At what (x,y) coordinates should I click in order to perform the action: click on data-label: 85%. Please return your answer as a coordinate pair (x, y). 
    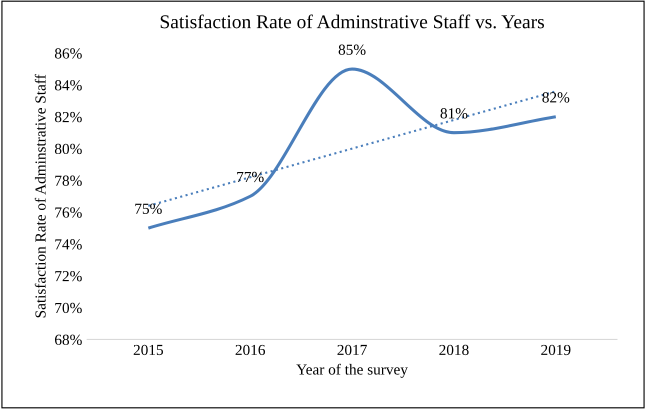
    Looking at the image, I should click on (352, 49).